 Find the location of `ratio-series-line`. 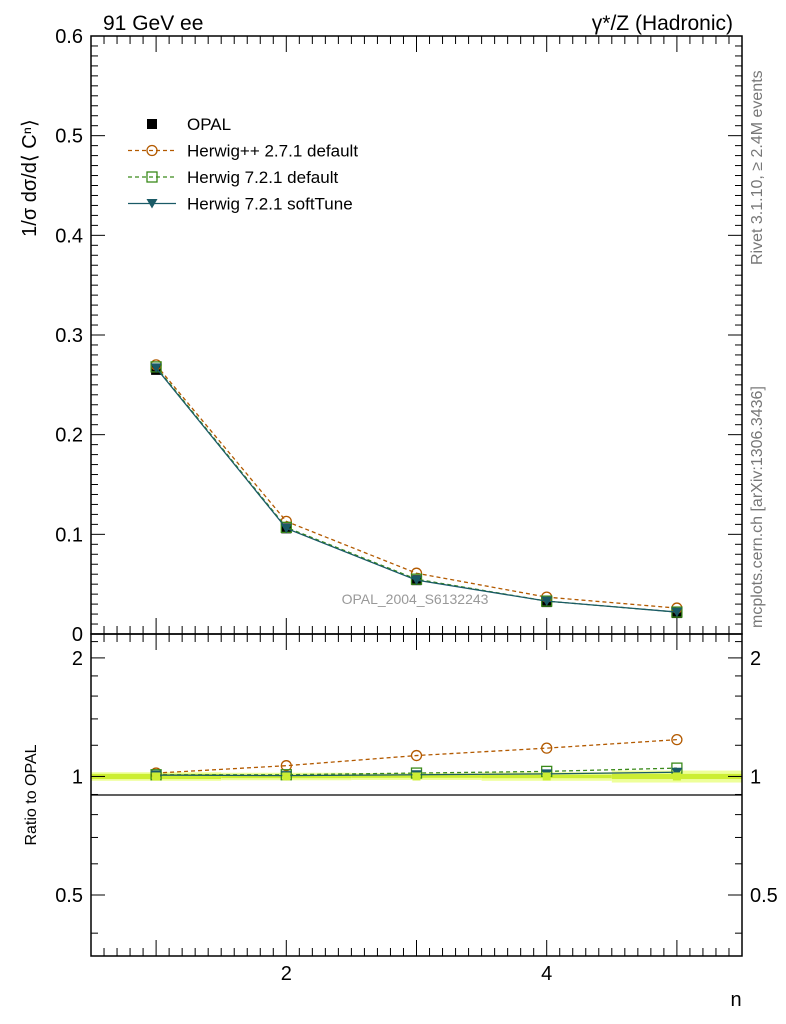

ratio-series-line is located at coordinates (416, 756).